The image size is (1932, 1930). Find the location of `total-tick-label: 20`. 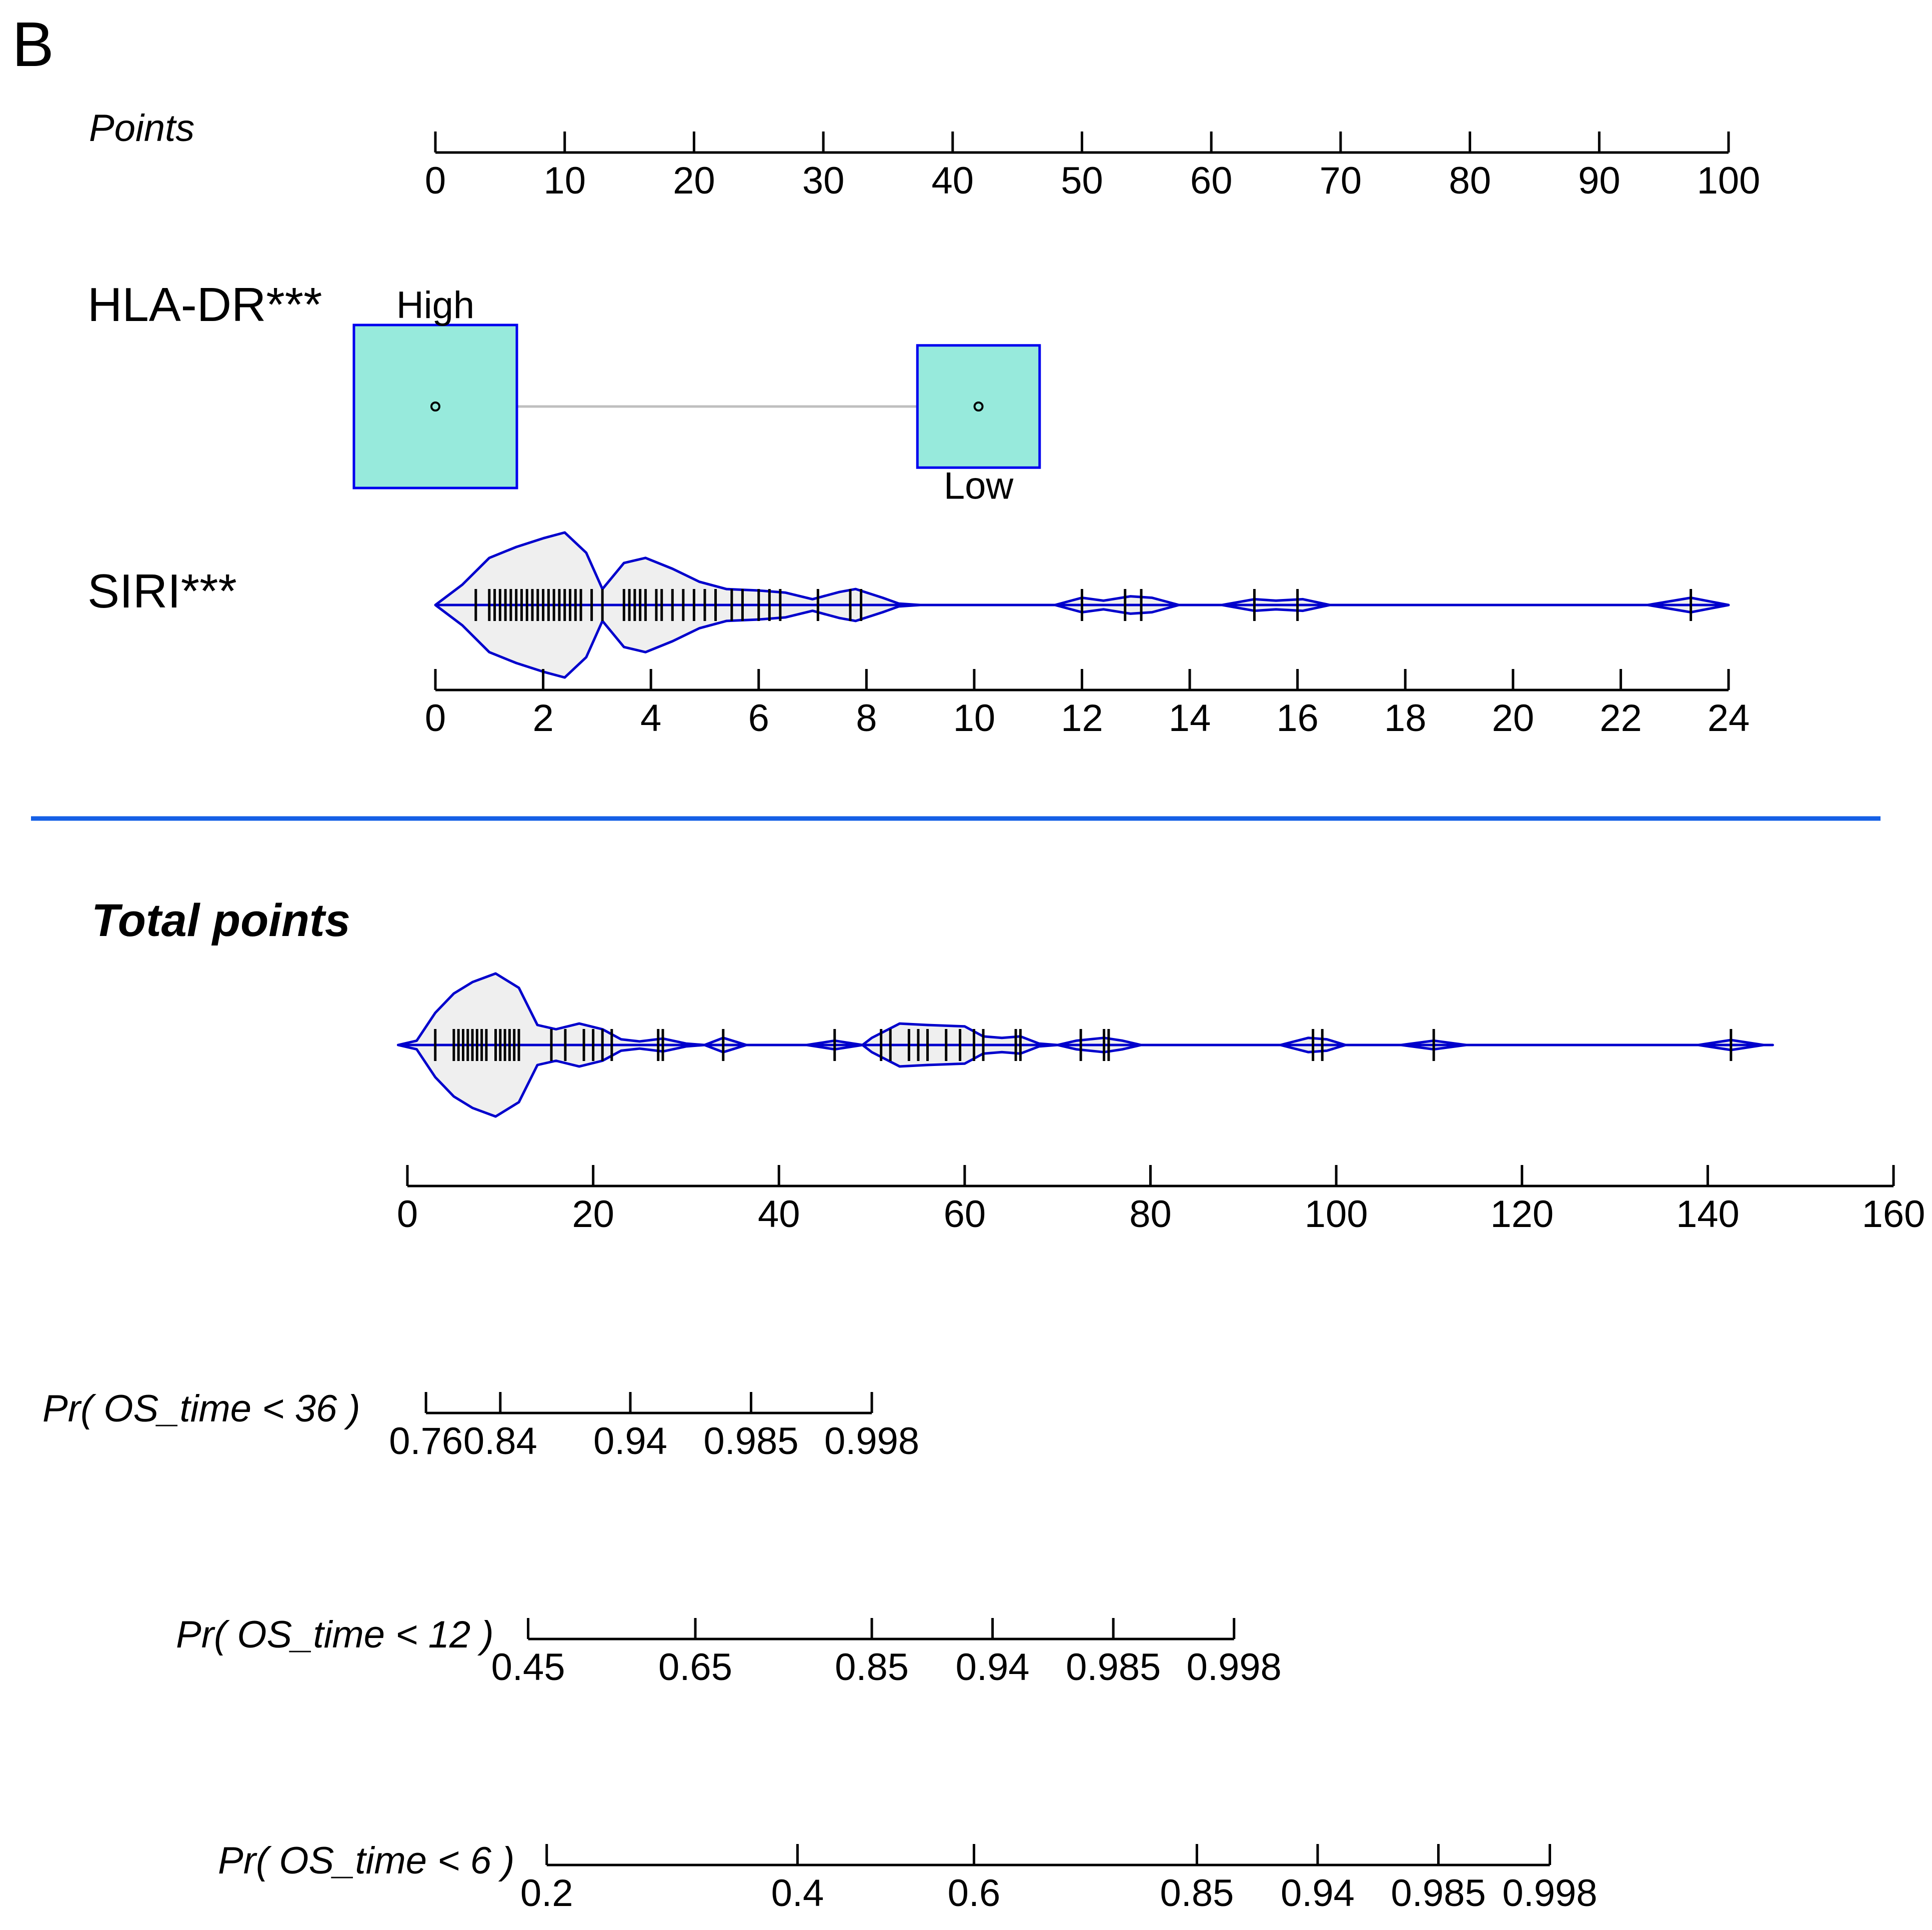

total-tick-label: 20 is located at coordinates (593, 1214).